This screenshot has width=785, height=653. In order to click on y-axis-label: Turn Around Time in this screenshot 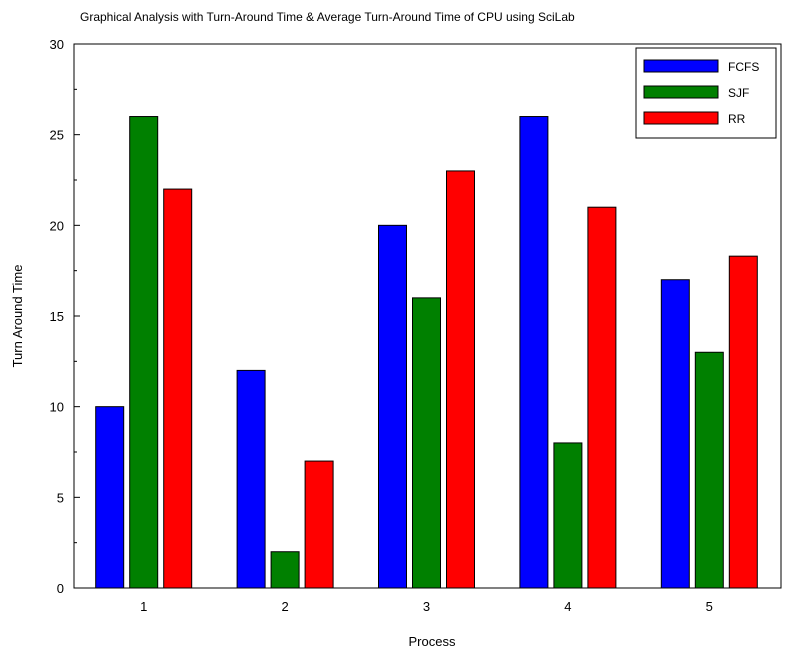, I will do `click(17, 316)`.